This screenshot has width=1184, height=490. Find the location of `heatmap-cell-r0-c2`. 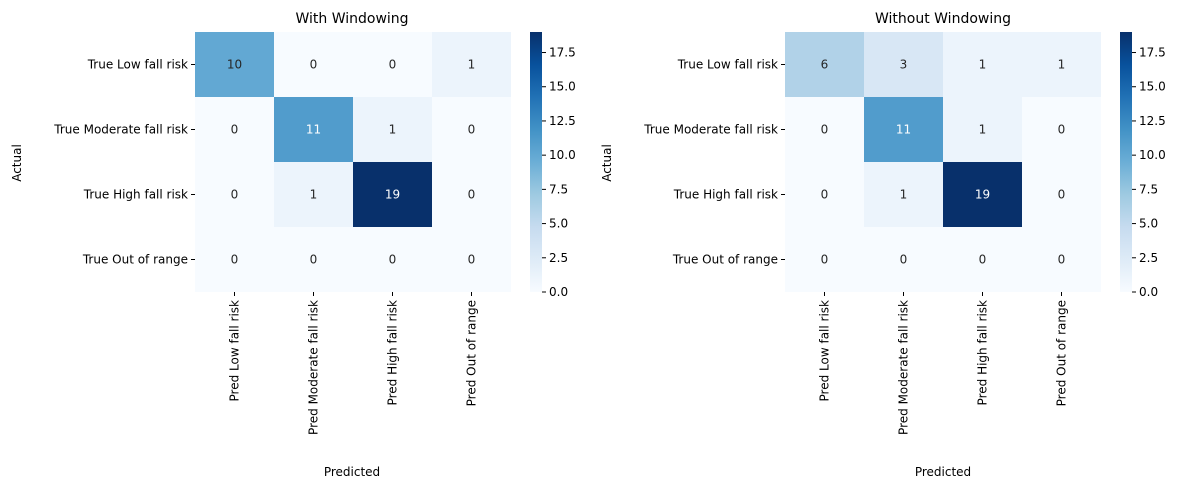

heatmap-cell-r0-c2 is located at coordinates (982, 64).